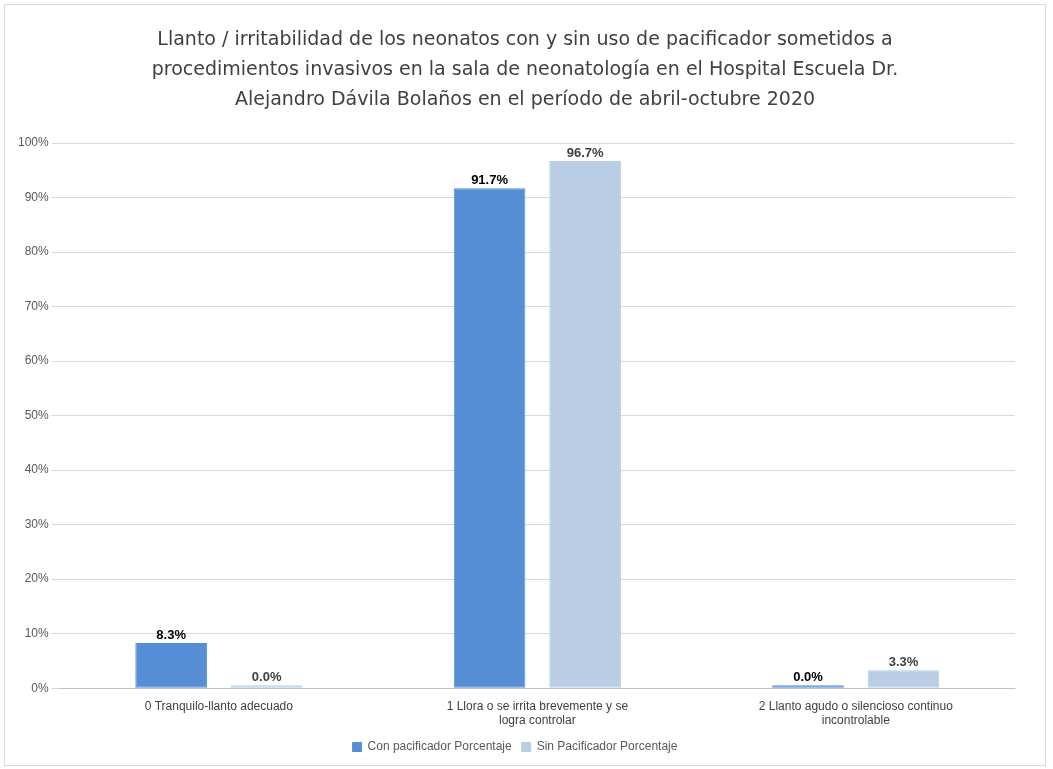  What do you see at coordinates (537, 713) in the screenshot?
I see `x-tick-label: 1 Llora o se irrita brevemente y se logra controlar` at bounding box center [537, 713].